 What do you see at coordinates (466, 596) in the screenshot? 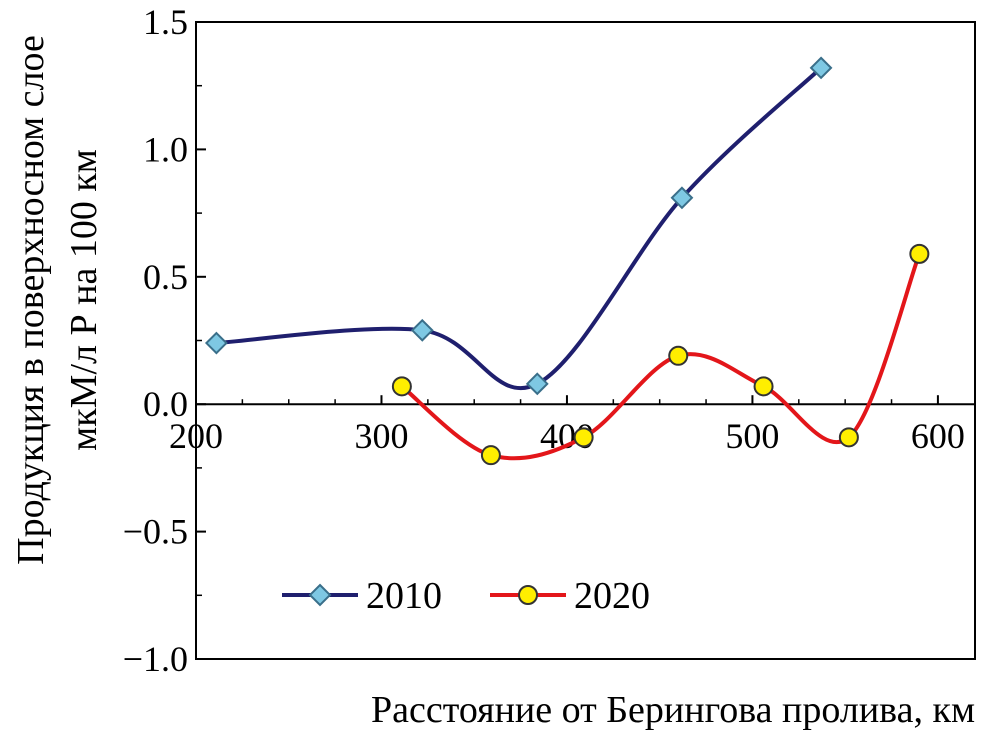
I see `legend: 2010 2020` at bounding box center [466, 596].